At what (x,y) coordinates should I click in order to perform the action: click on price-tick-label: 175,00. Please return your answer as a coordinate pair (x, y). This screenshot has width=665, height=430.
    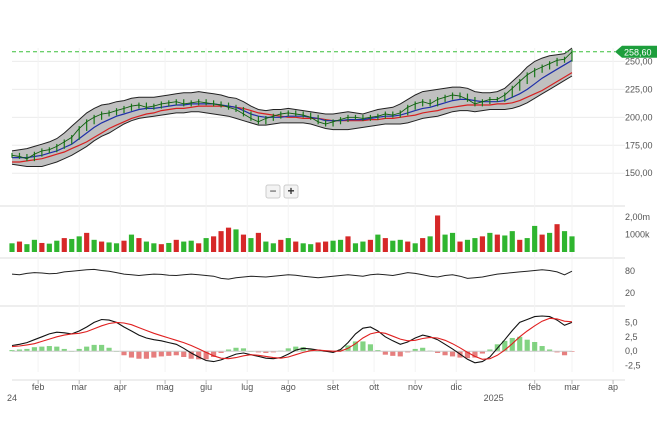
    Looking at the image, I should click on (639, 145).